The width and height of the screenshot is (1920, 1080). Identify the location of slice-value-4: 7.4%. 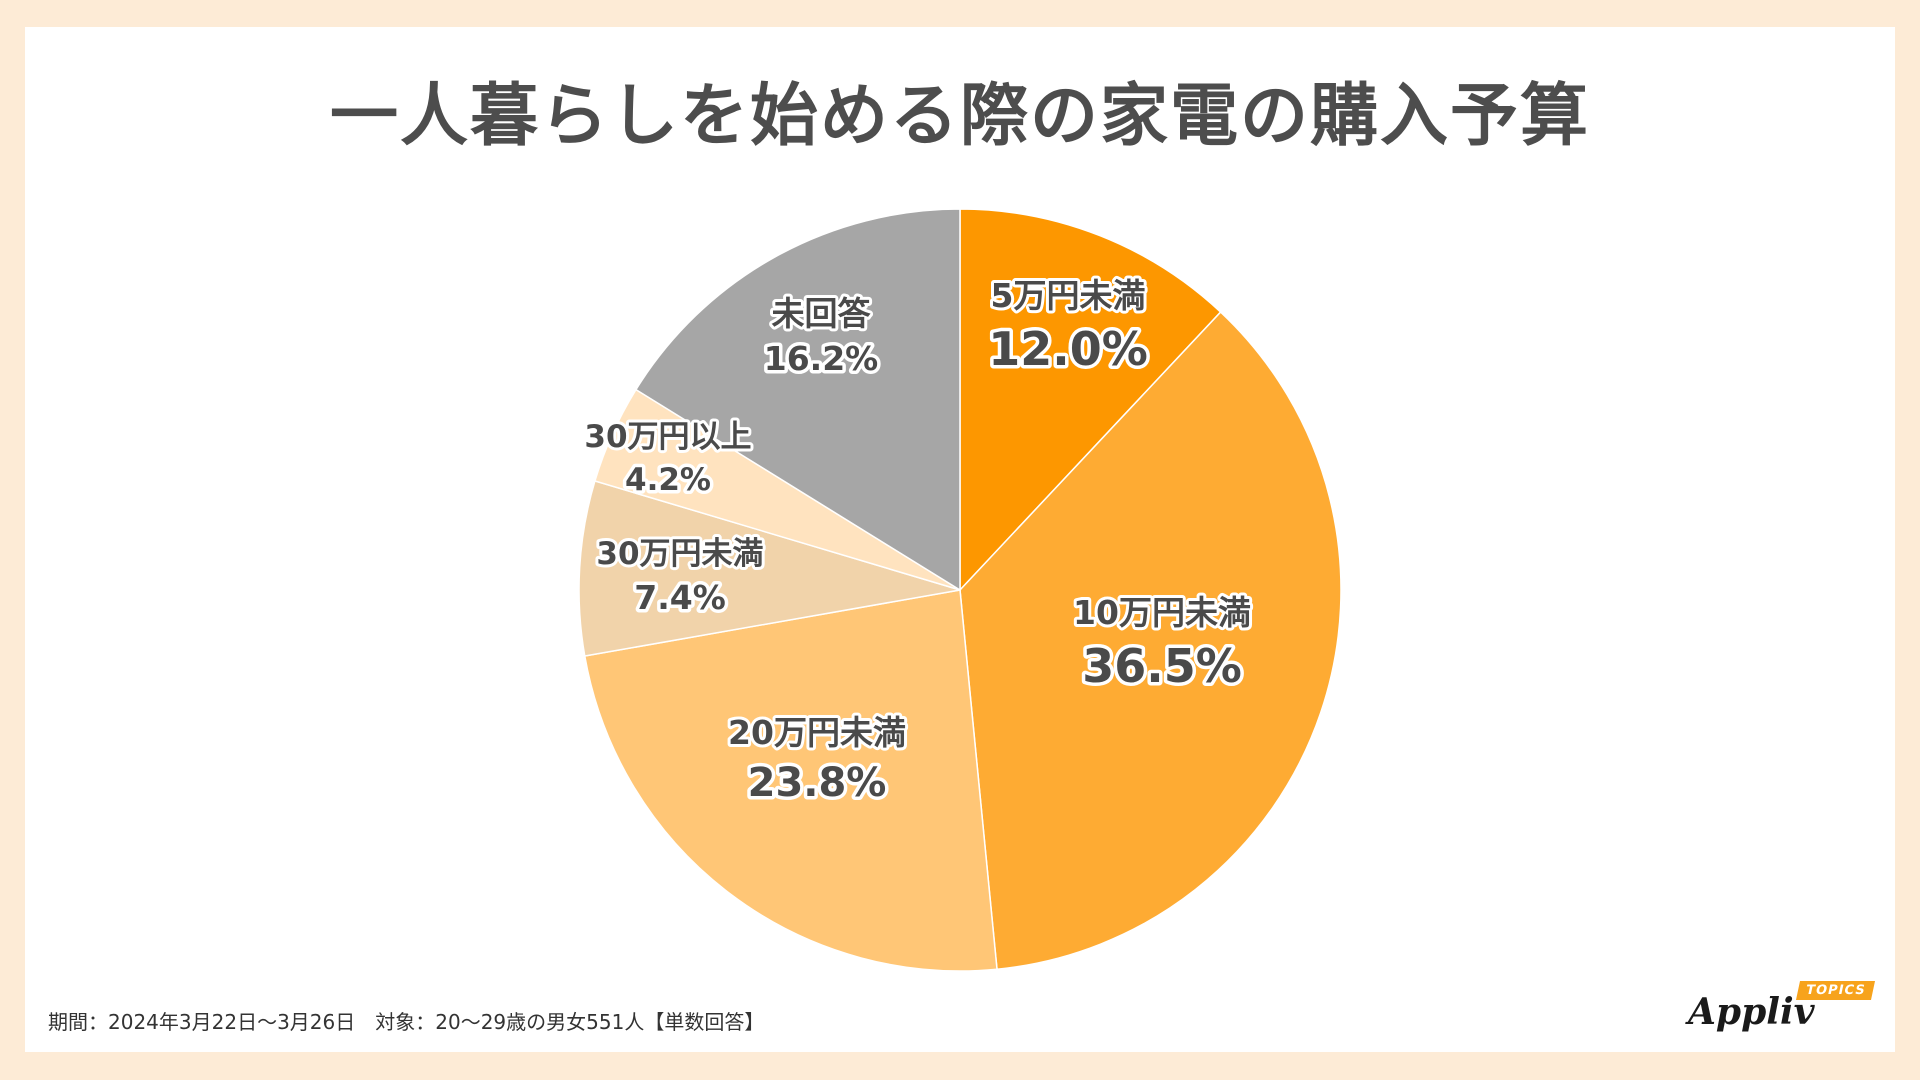
(680, 597).